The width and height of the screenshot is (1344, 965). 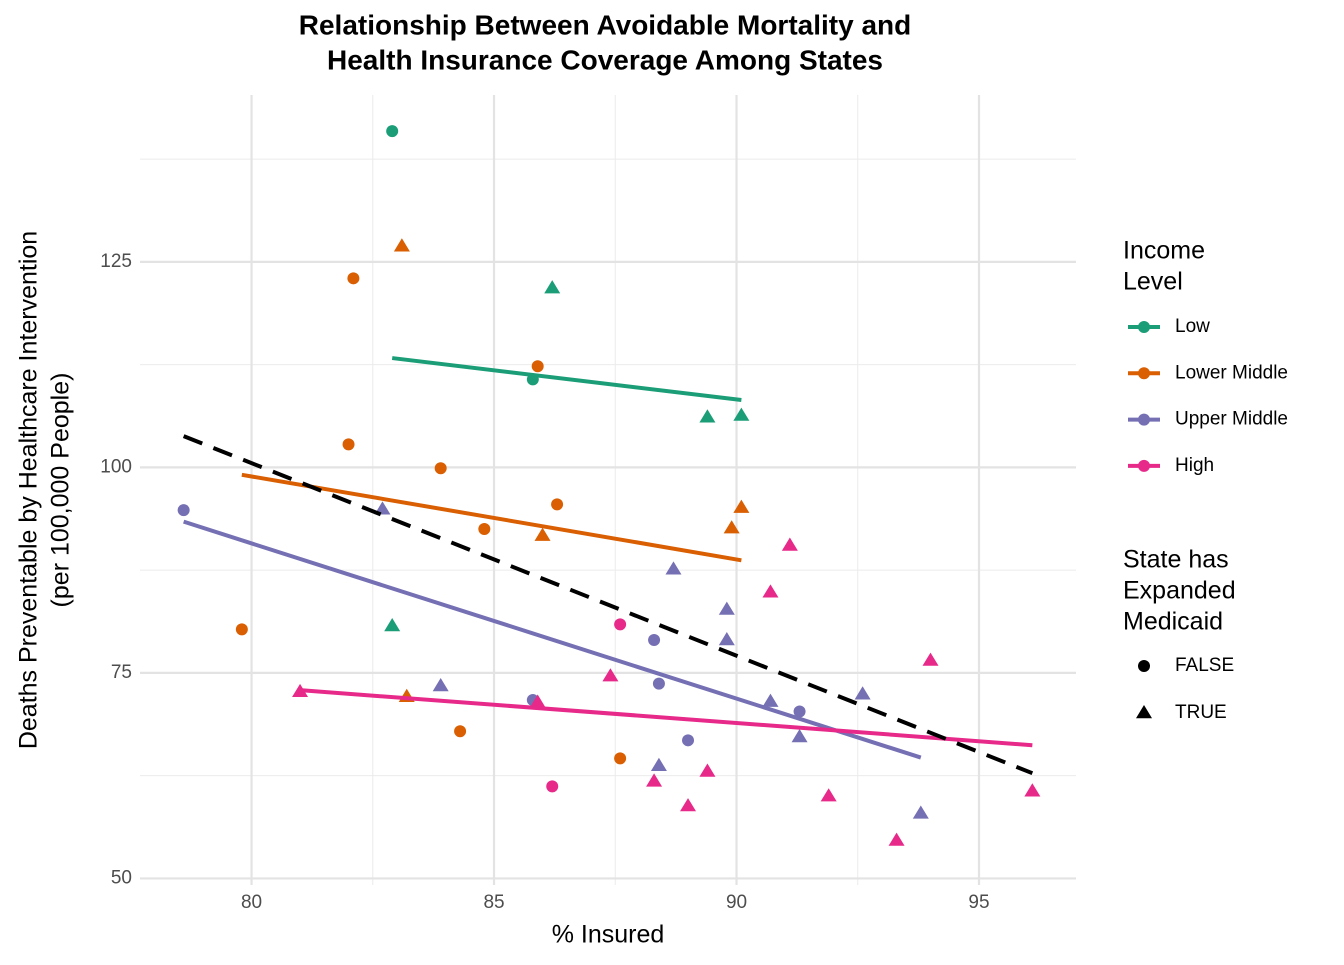 What do you see at coordinates (121, 672) in the screenshot?
I see `y-tick-label: 75` at bounding box center [121, 672].